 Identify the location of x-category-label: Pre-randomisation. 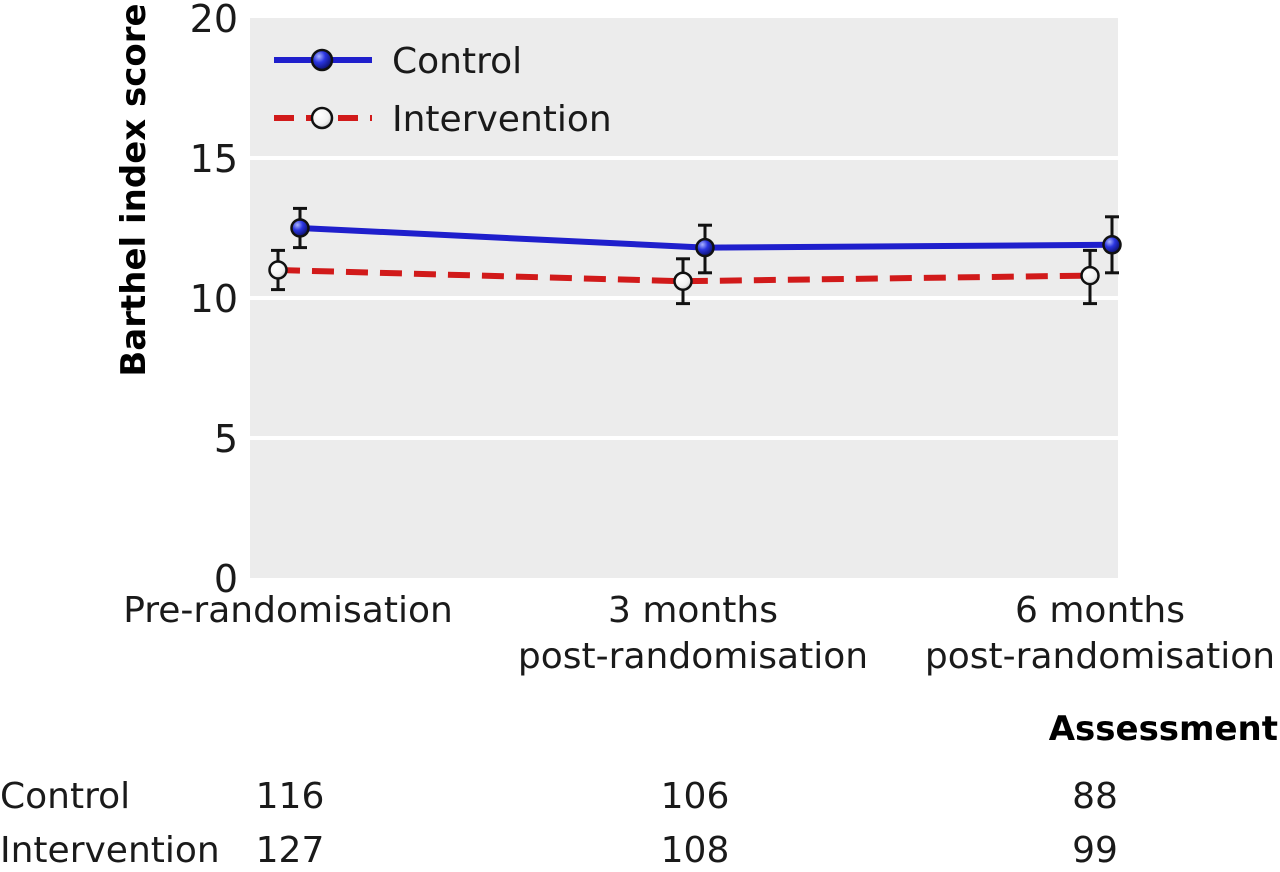
(288, 610).